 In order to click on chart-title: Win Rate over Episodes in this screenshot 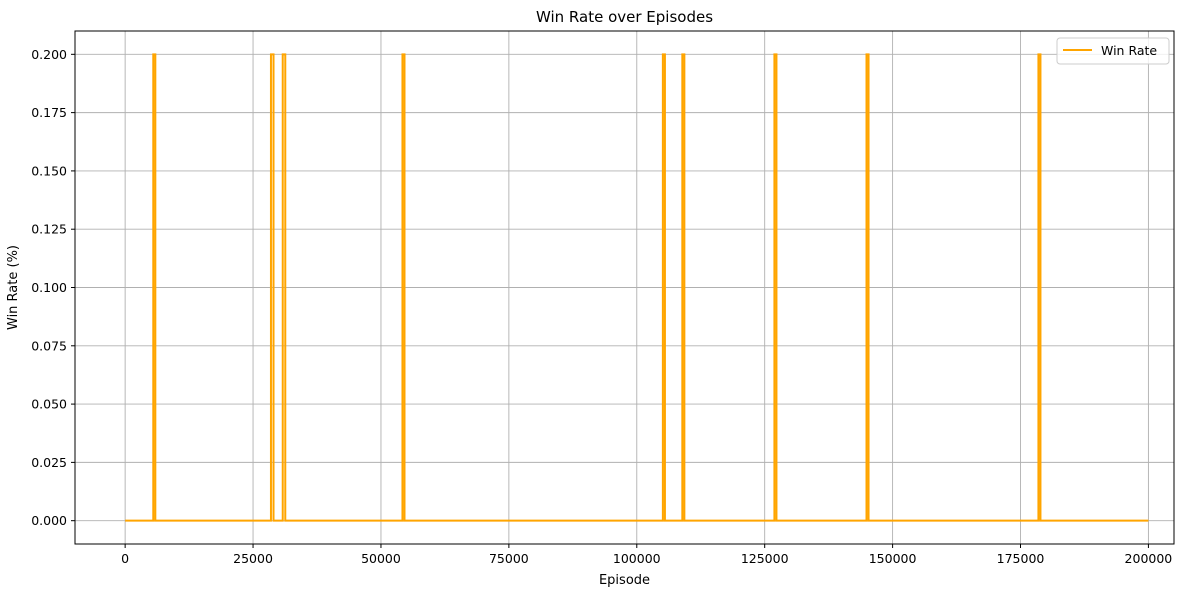, I will do `click(624, 17)`.